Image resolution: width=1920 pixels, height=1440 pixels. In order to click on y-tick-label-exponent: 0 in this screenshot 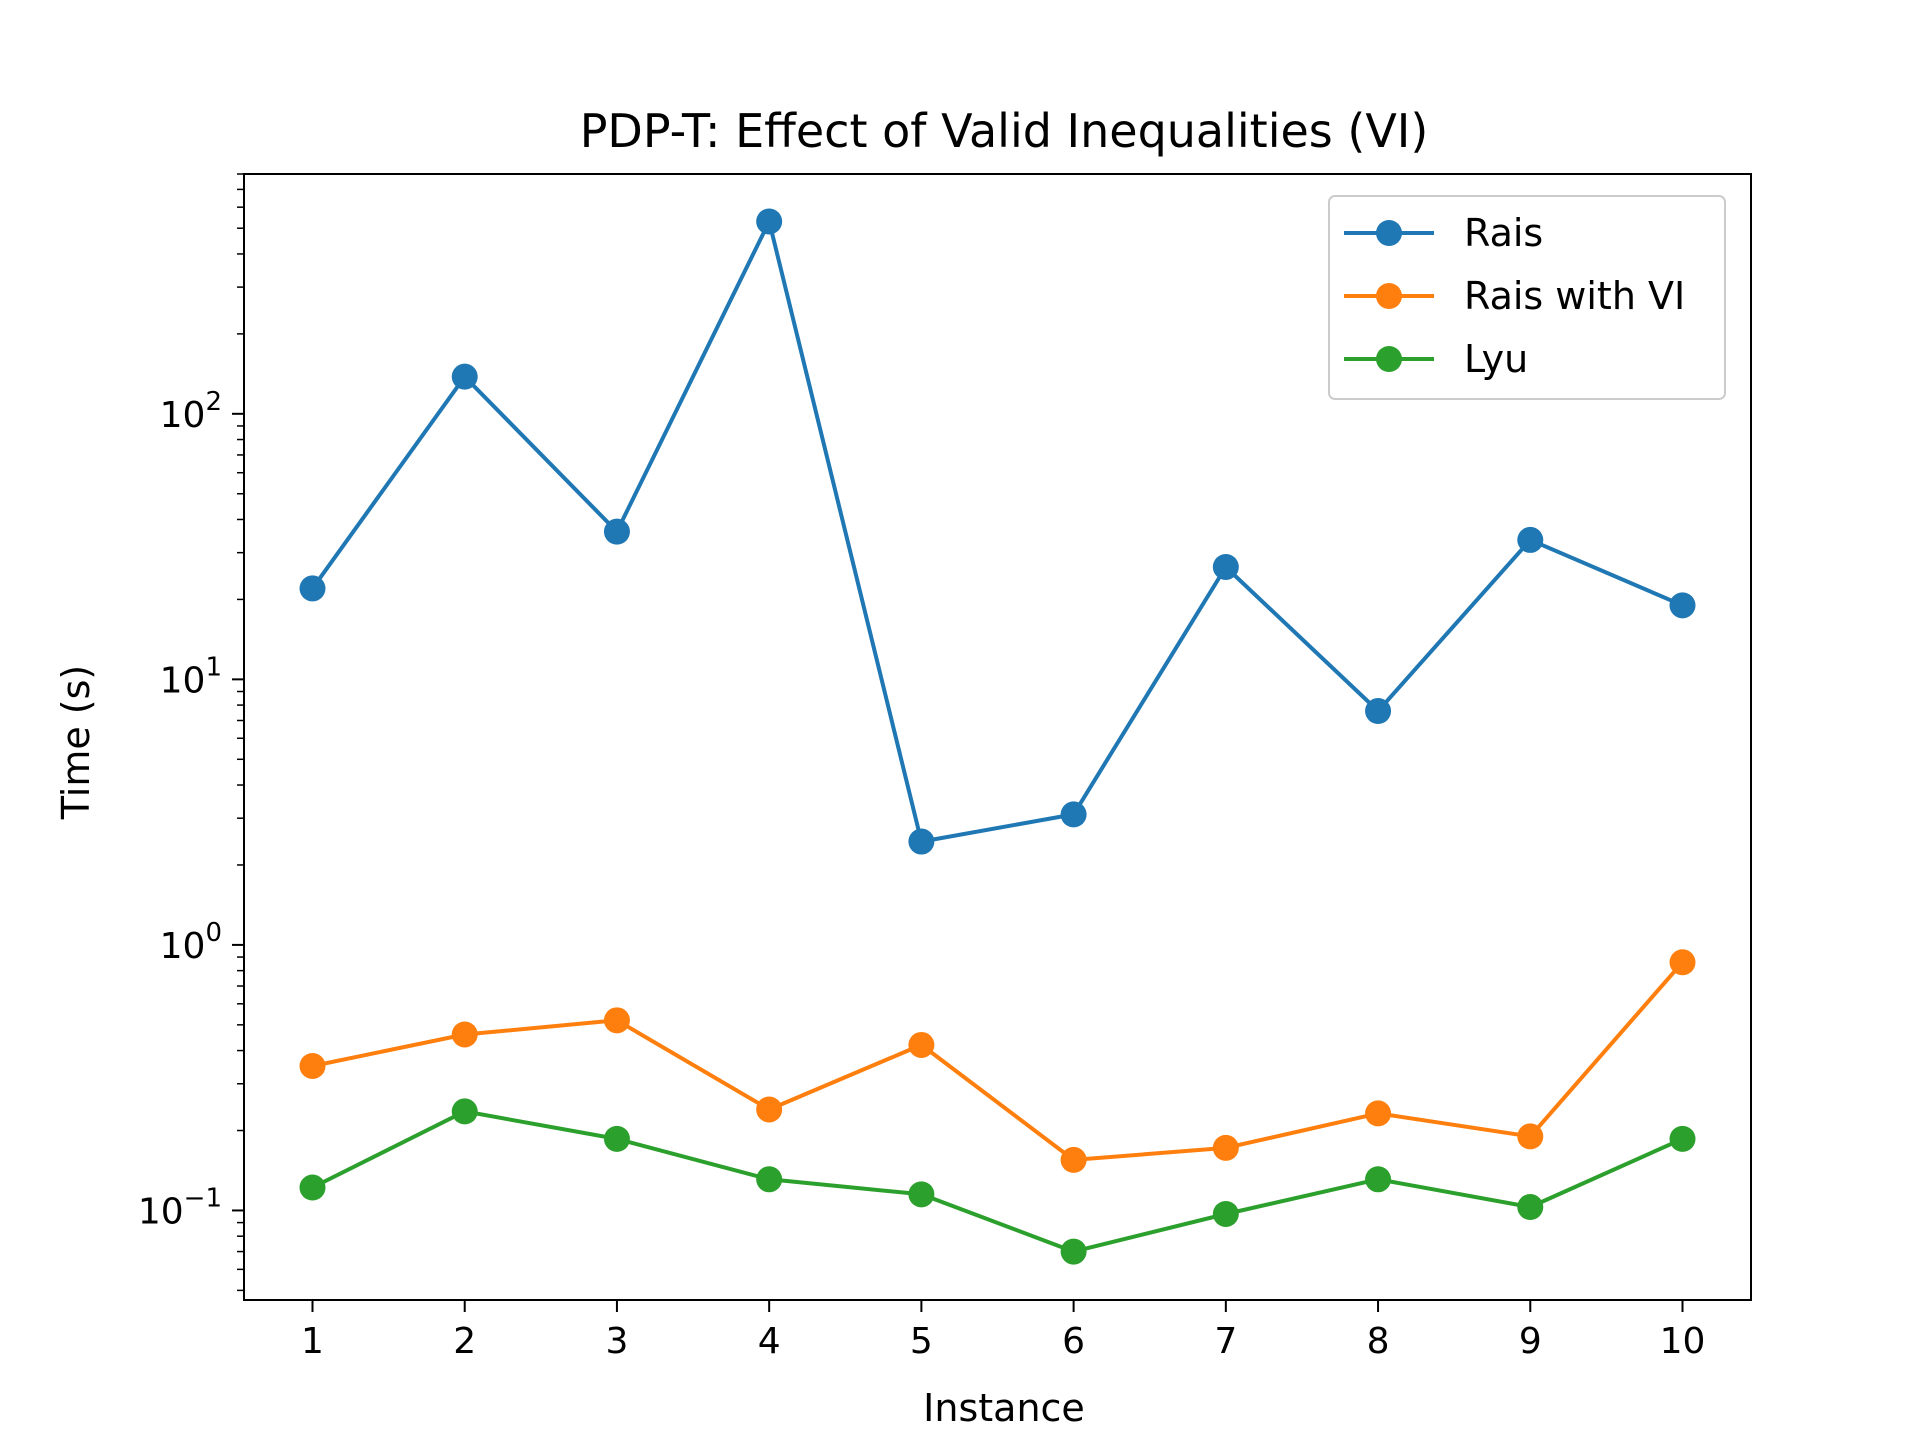, I will do `click(213, 933)`.